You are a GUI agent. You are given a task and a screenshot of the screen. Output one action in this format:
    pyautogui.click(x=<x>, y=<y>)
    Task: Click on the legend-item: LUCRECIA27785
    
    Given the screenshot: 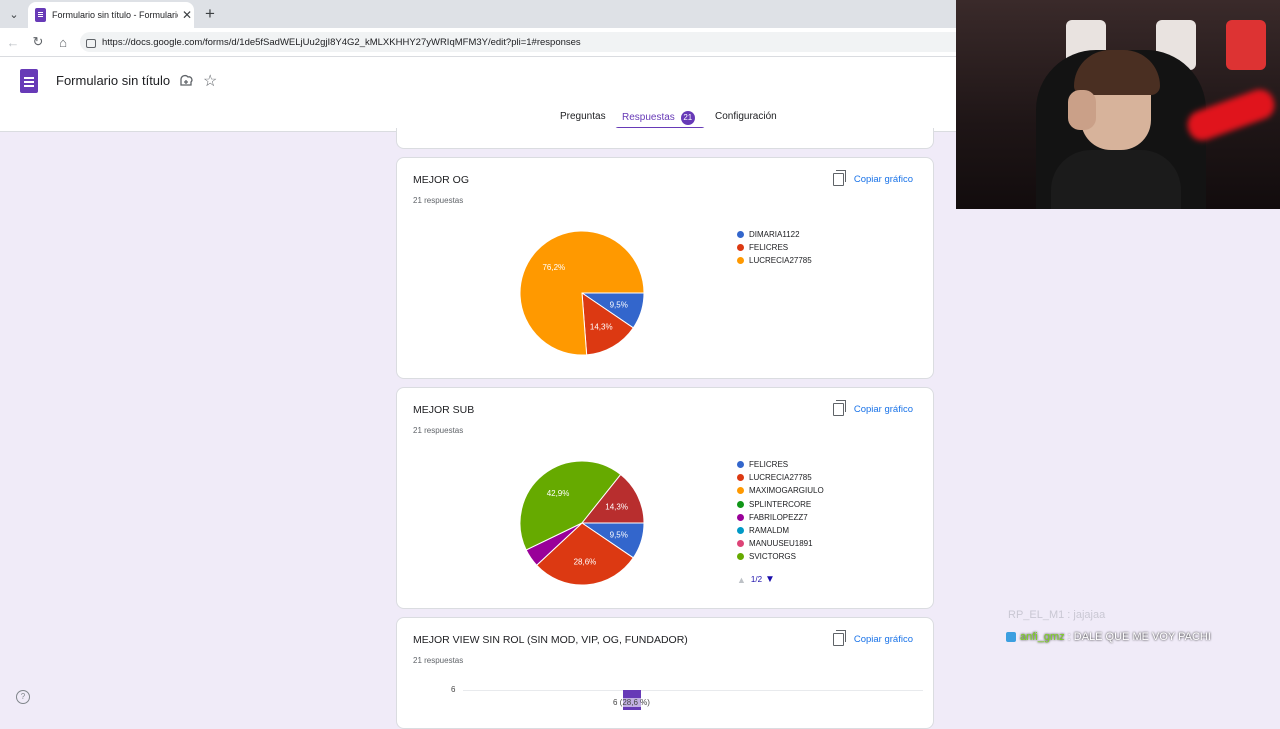 What is the action you would take?
    pyautogui.click(x=774, y=260)
    